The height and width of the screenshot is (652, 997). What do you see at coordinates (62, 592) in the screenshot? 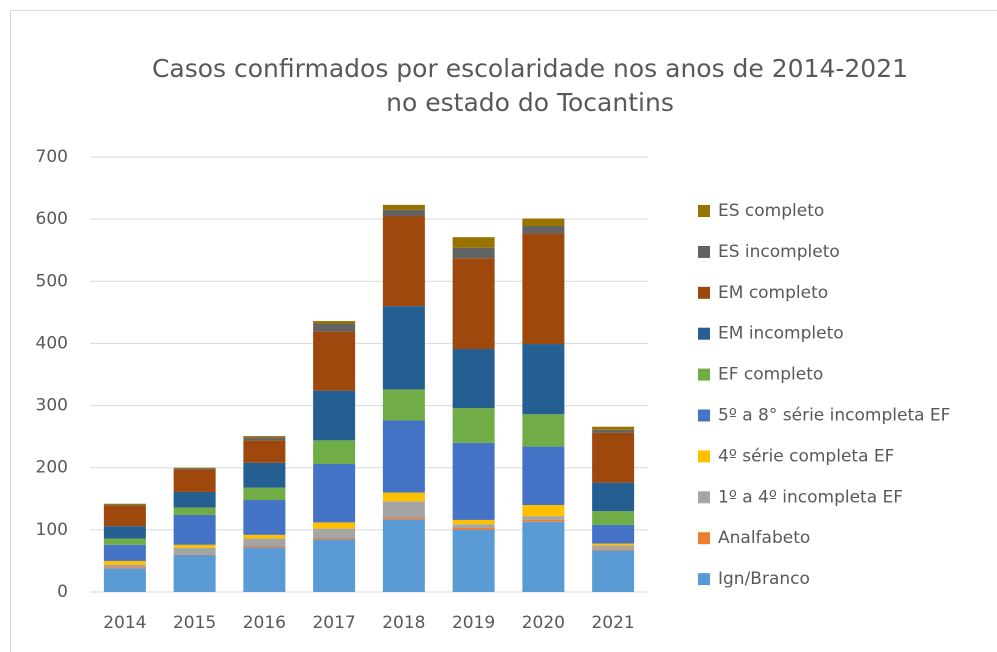
I see `y-tick-label: 0` at bounding box center [62, 592].